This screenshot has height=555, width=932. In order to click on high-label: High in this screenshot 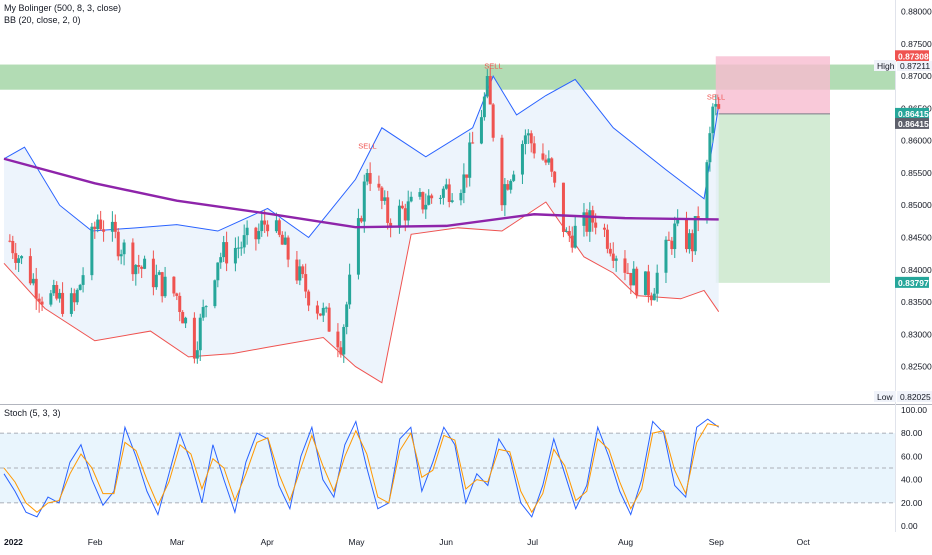, I will do `click(886, 66)`.